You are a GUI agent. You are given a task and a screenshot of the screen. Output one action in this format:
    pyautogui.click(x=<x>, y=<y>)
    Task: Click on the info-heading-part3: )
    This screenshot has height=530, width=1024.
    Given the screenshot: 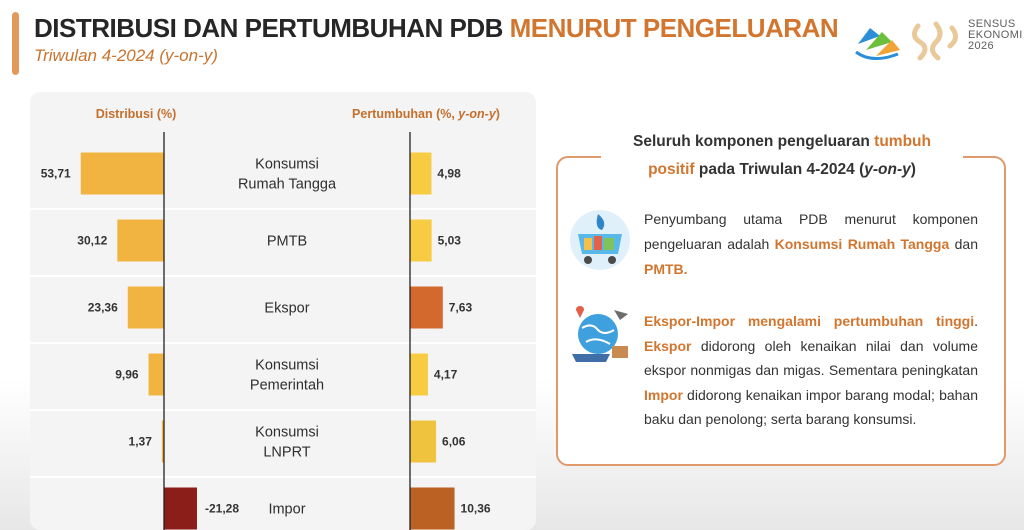 What is the action you would take?
    pyautogui.click(x=913, y=169)
    